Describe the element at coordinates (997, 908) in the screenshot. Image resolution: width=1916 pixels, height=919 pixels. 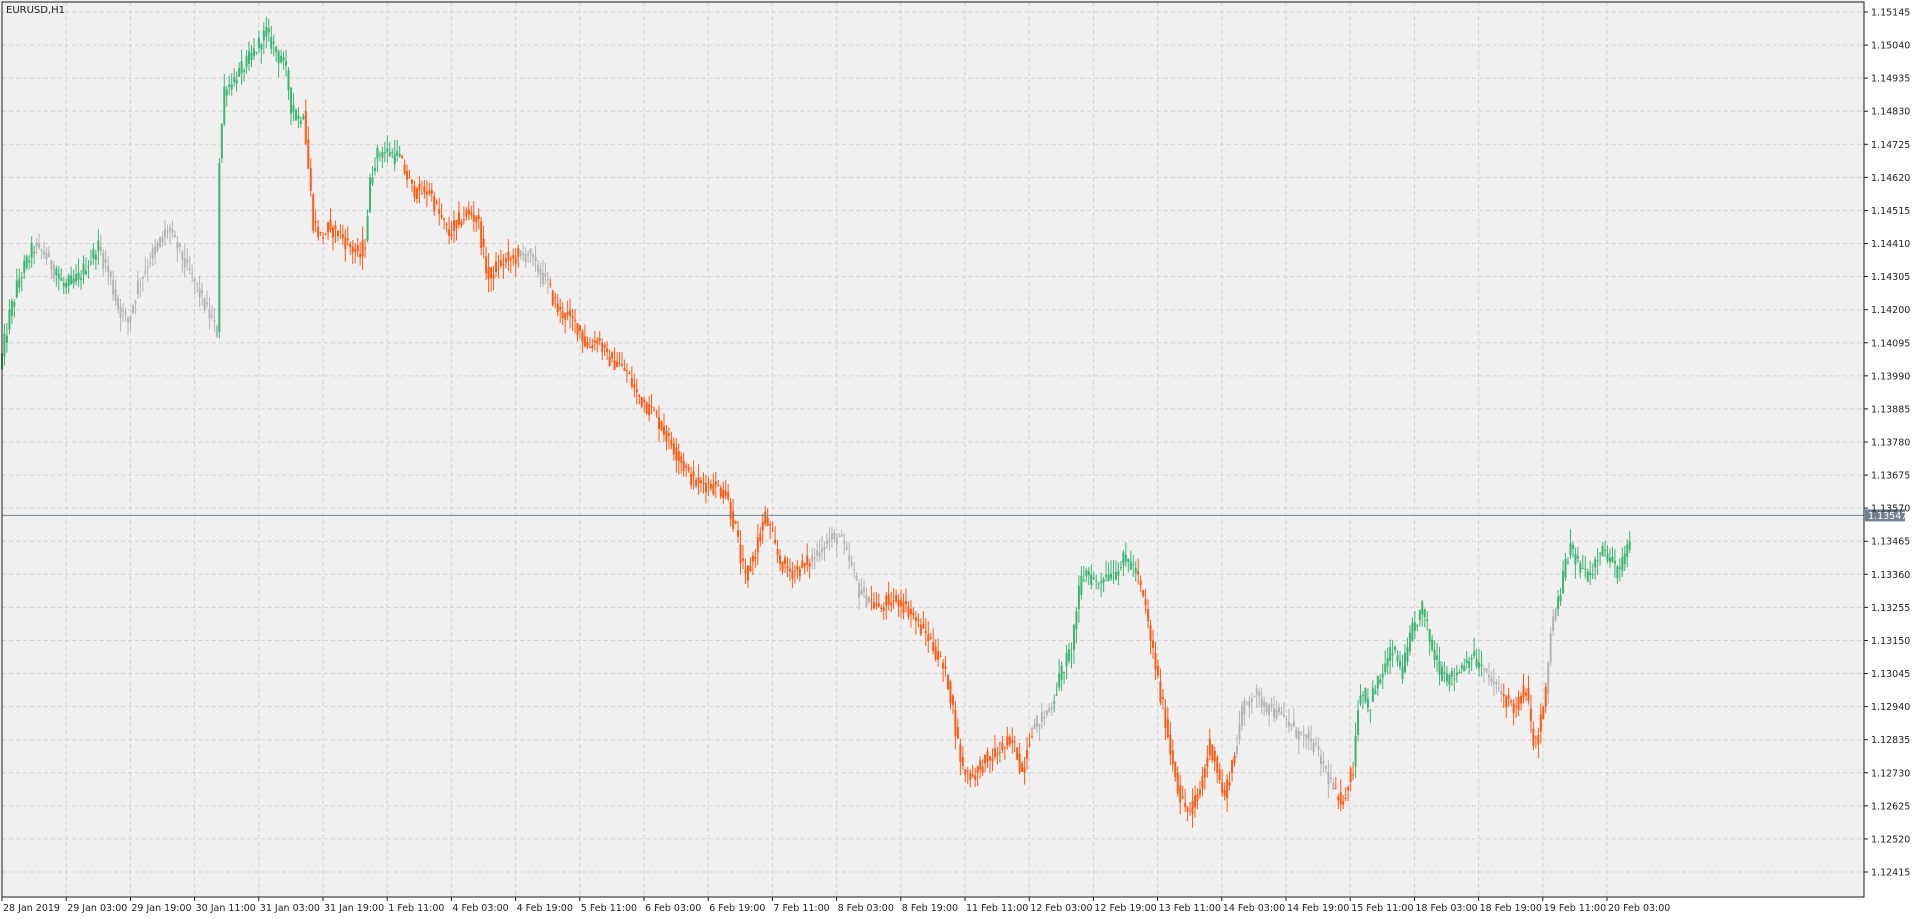
I see `x-tick-label: 11 Feb 11:00` at that location.